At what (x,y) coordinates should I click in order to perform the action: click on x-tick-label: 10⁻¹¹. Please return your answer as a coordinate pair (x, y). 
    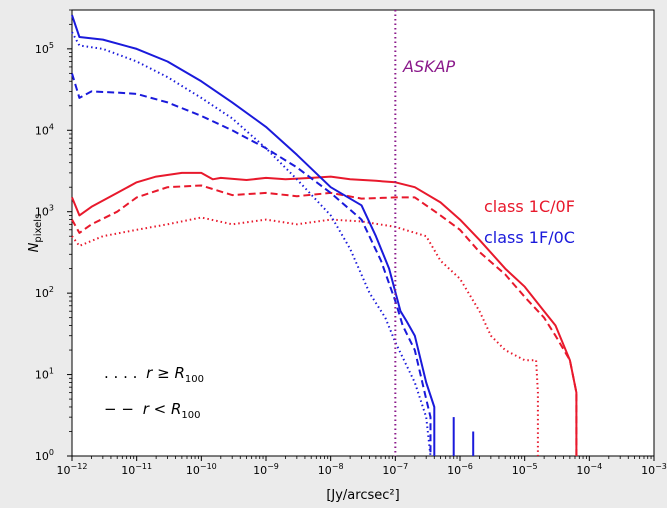
    Looking at the image, I should click on (136, 469).